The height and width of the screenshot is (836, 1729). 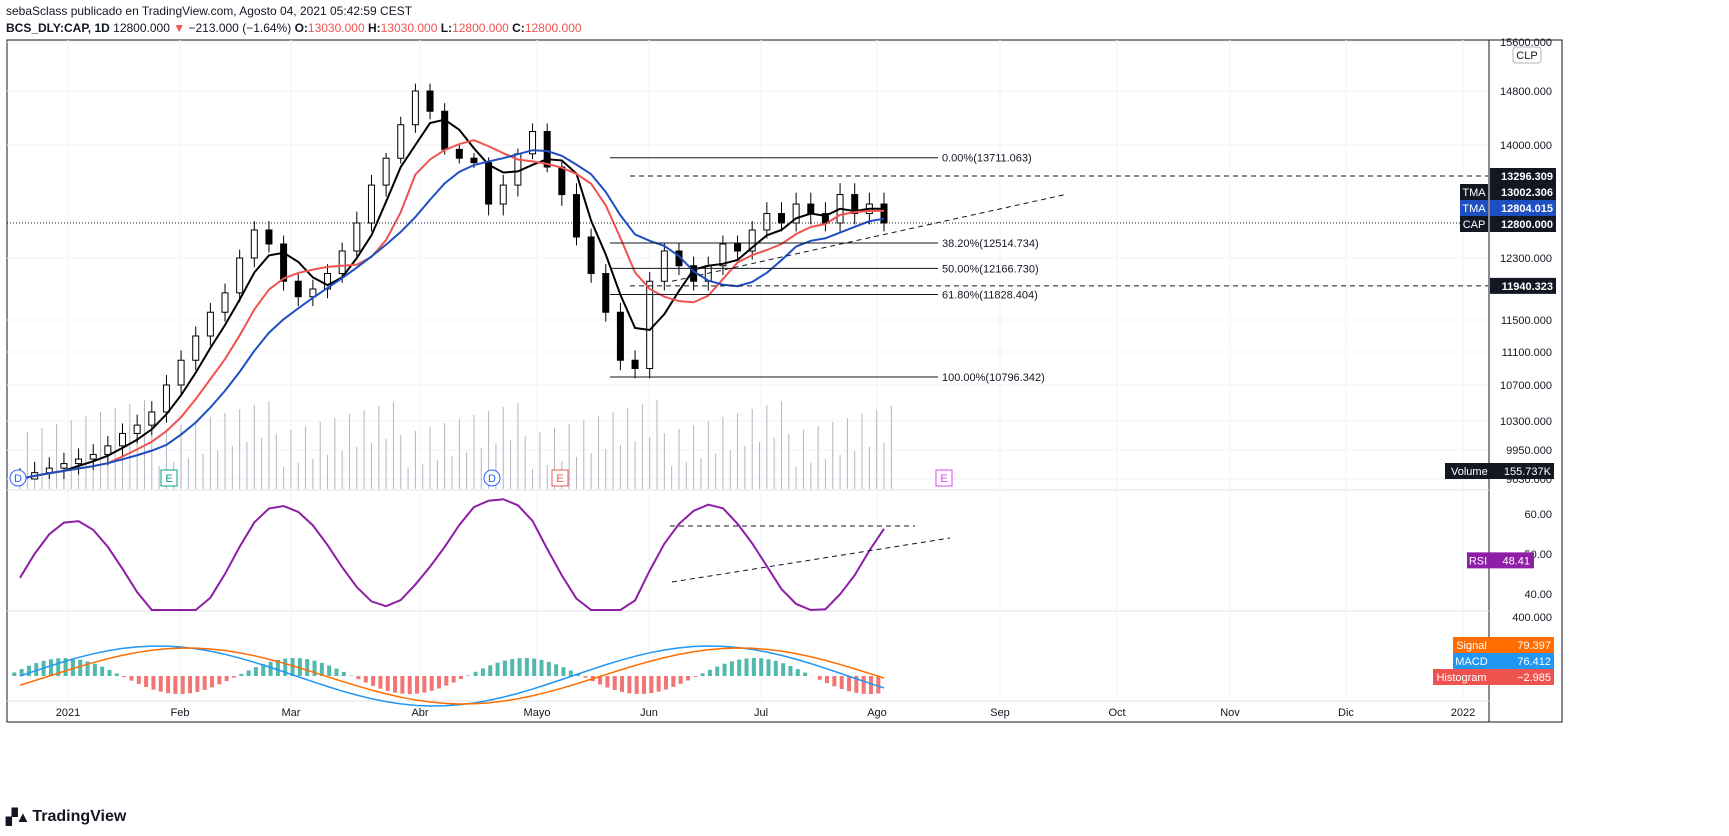 I want to click on y-tick-label: 14800.000, so click(x=1526, y=92).